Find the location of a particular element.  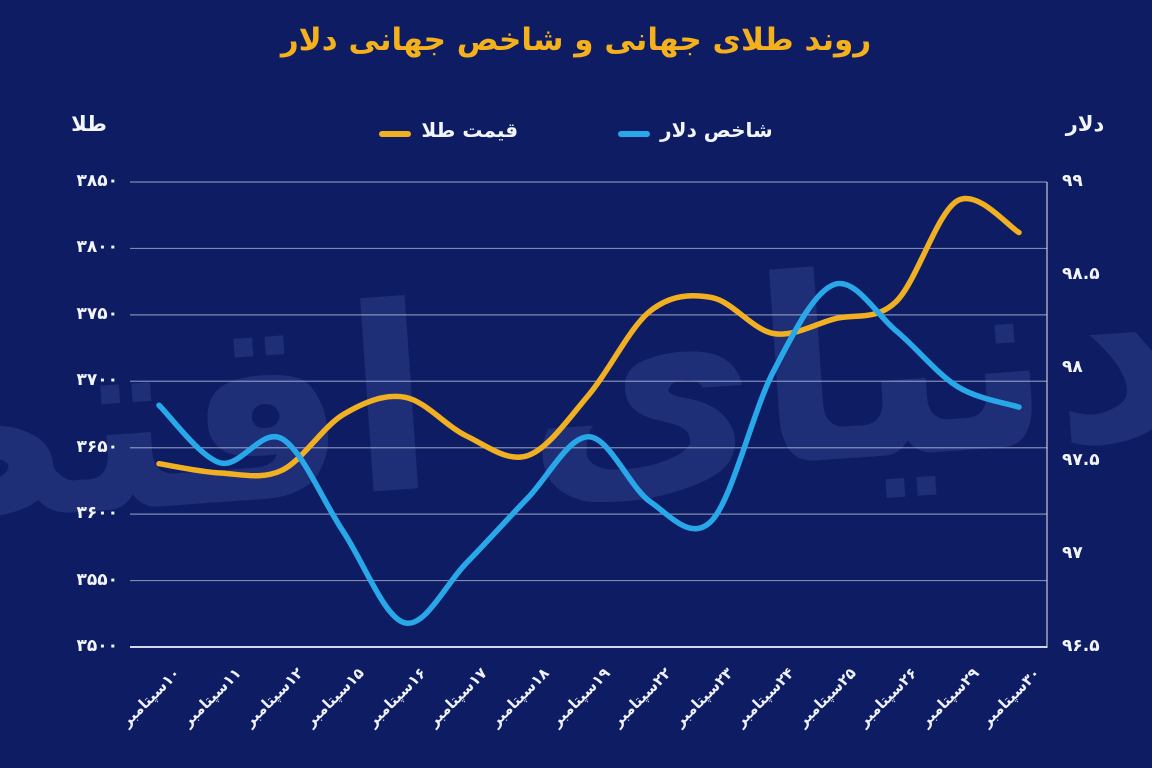

left-axis-tick: ۳۵۰۰ is located at coordinates (97, 646).